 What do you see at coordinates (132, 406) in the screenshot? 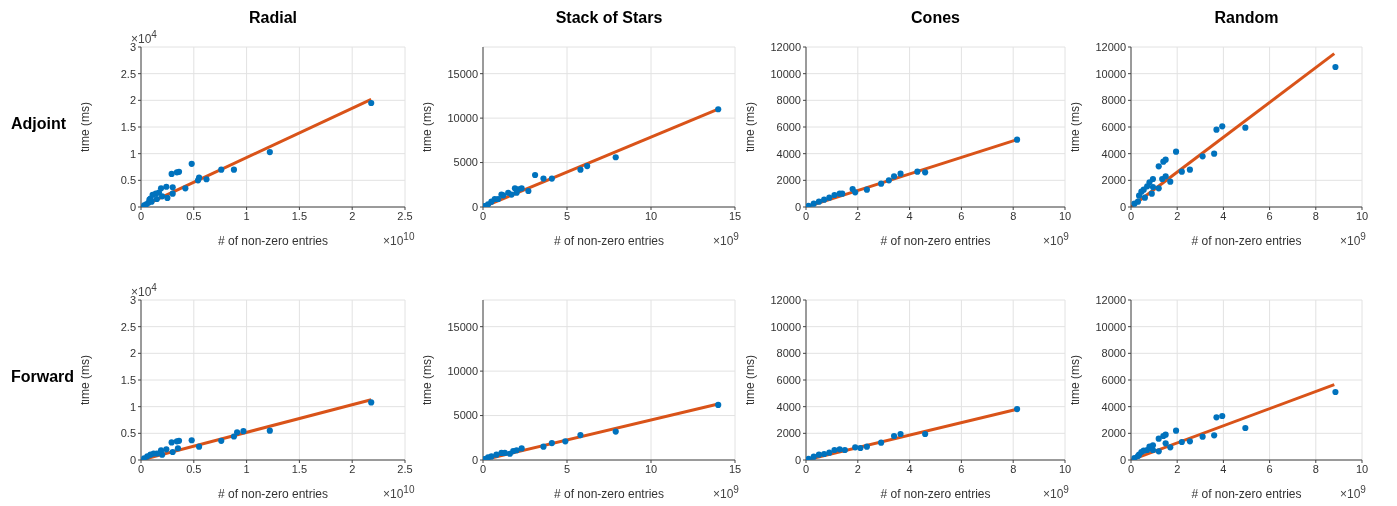
I see `y-tick-label: 1` at bounding box center [132, 406].